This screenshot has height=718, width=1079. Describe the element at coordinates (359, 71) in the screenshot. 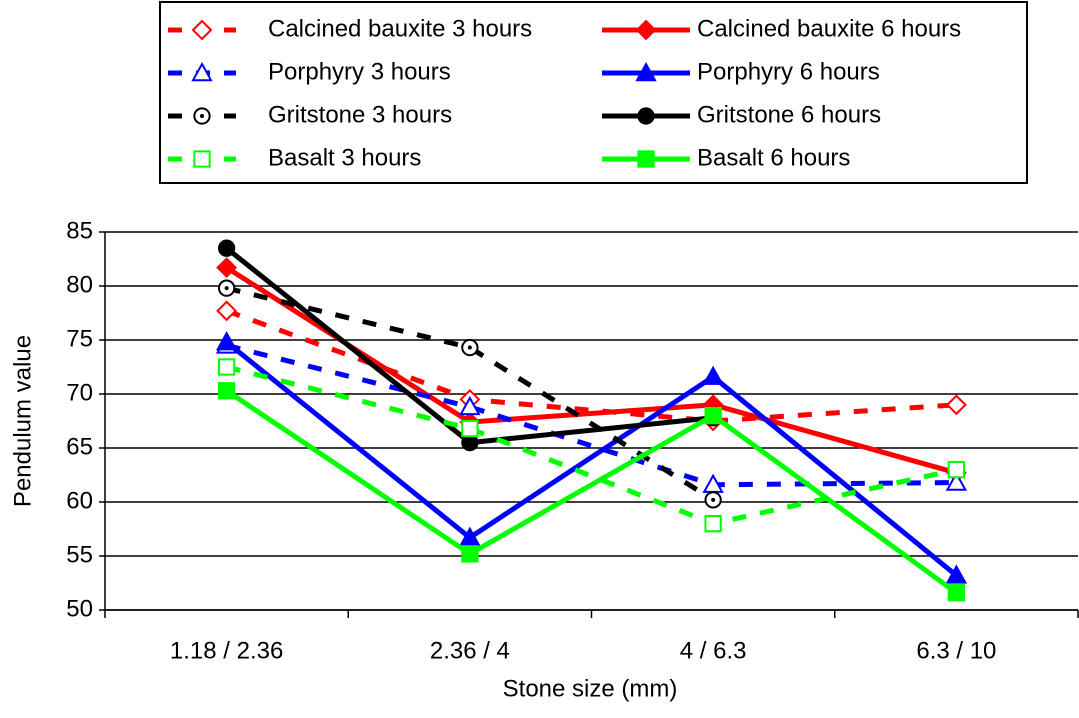

I see `legend-label: Porphyry 3 hours` at that location.